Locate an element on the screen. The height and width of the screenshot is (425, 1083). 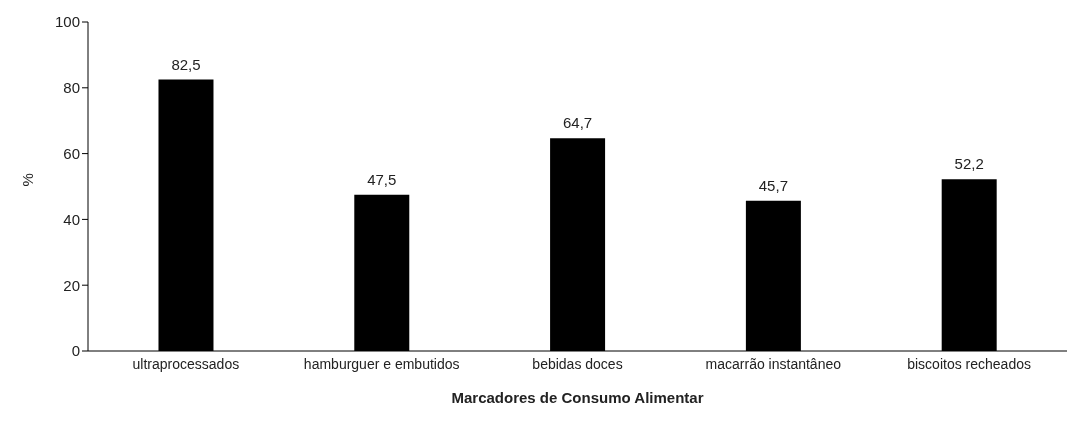
x-tick-label: macarrão instantâneo is located at coordinates (773, 363).